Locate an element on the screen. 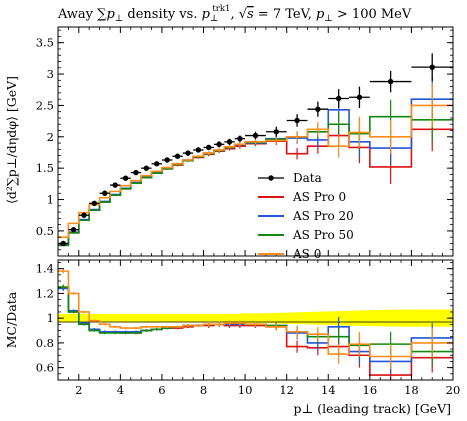 The width and height of the screenshot is (467, 421). ratio-y-tick-label: 1.2 is located at coordinates (45, 293).